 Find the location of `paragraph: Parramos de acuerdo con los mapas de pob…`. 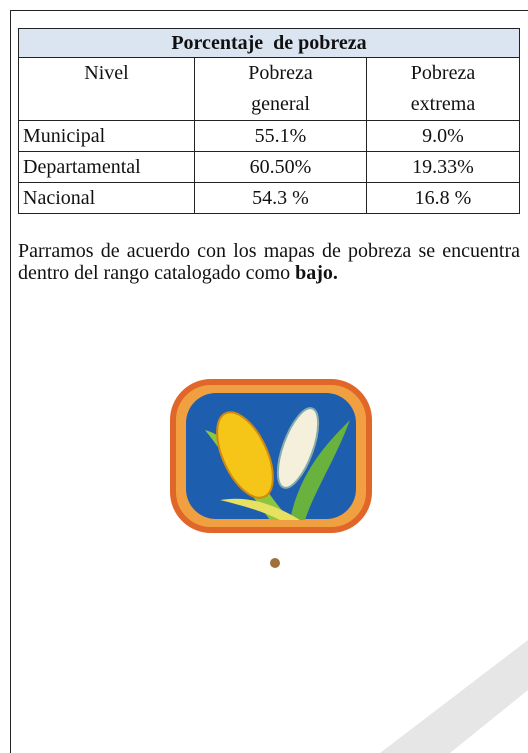

paragraph: Parramos de acuerdo con los mapas de pob… is located at coordinates (269, 262).